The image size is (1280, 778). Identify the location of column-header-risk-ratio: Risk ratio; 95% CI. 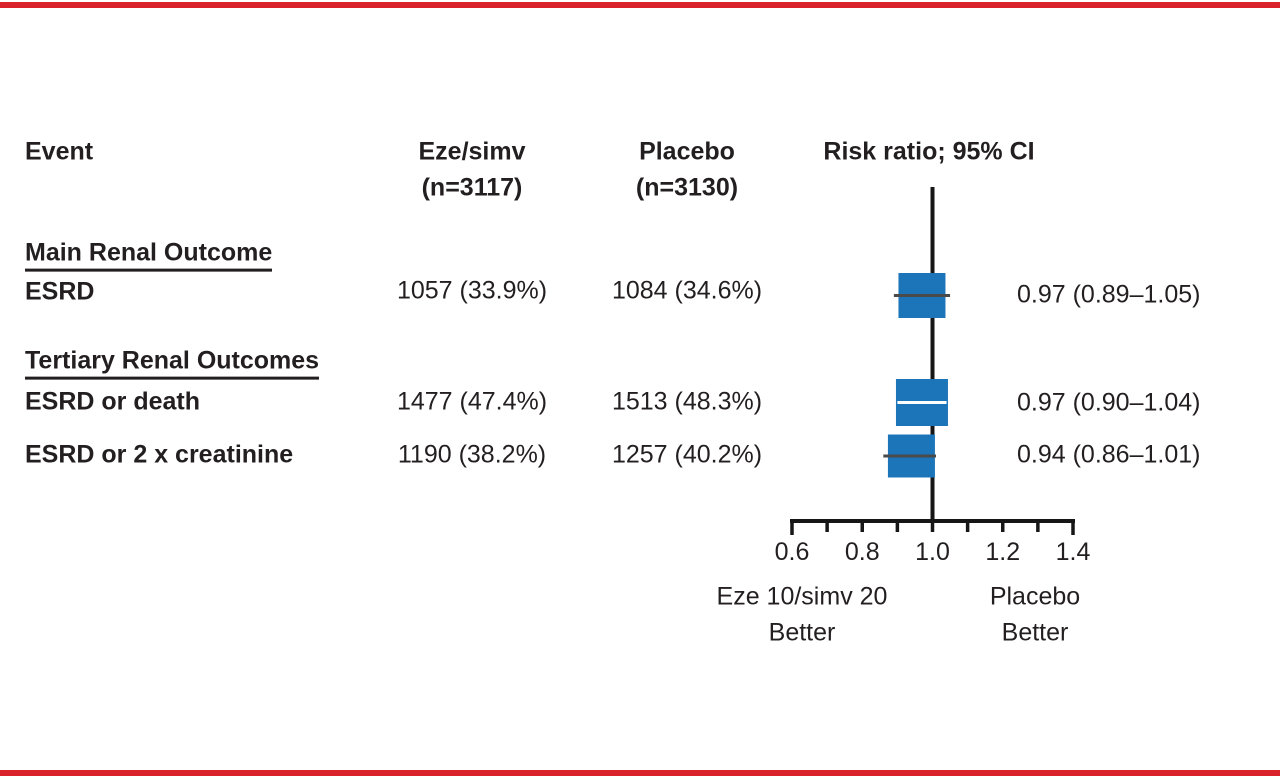
(929, 151).